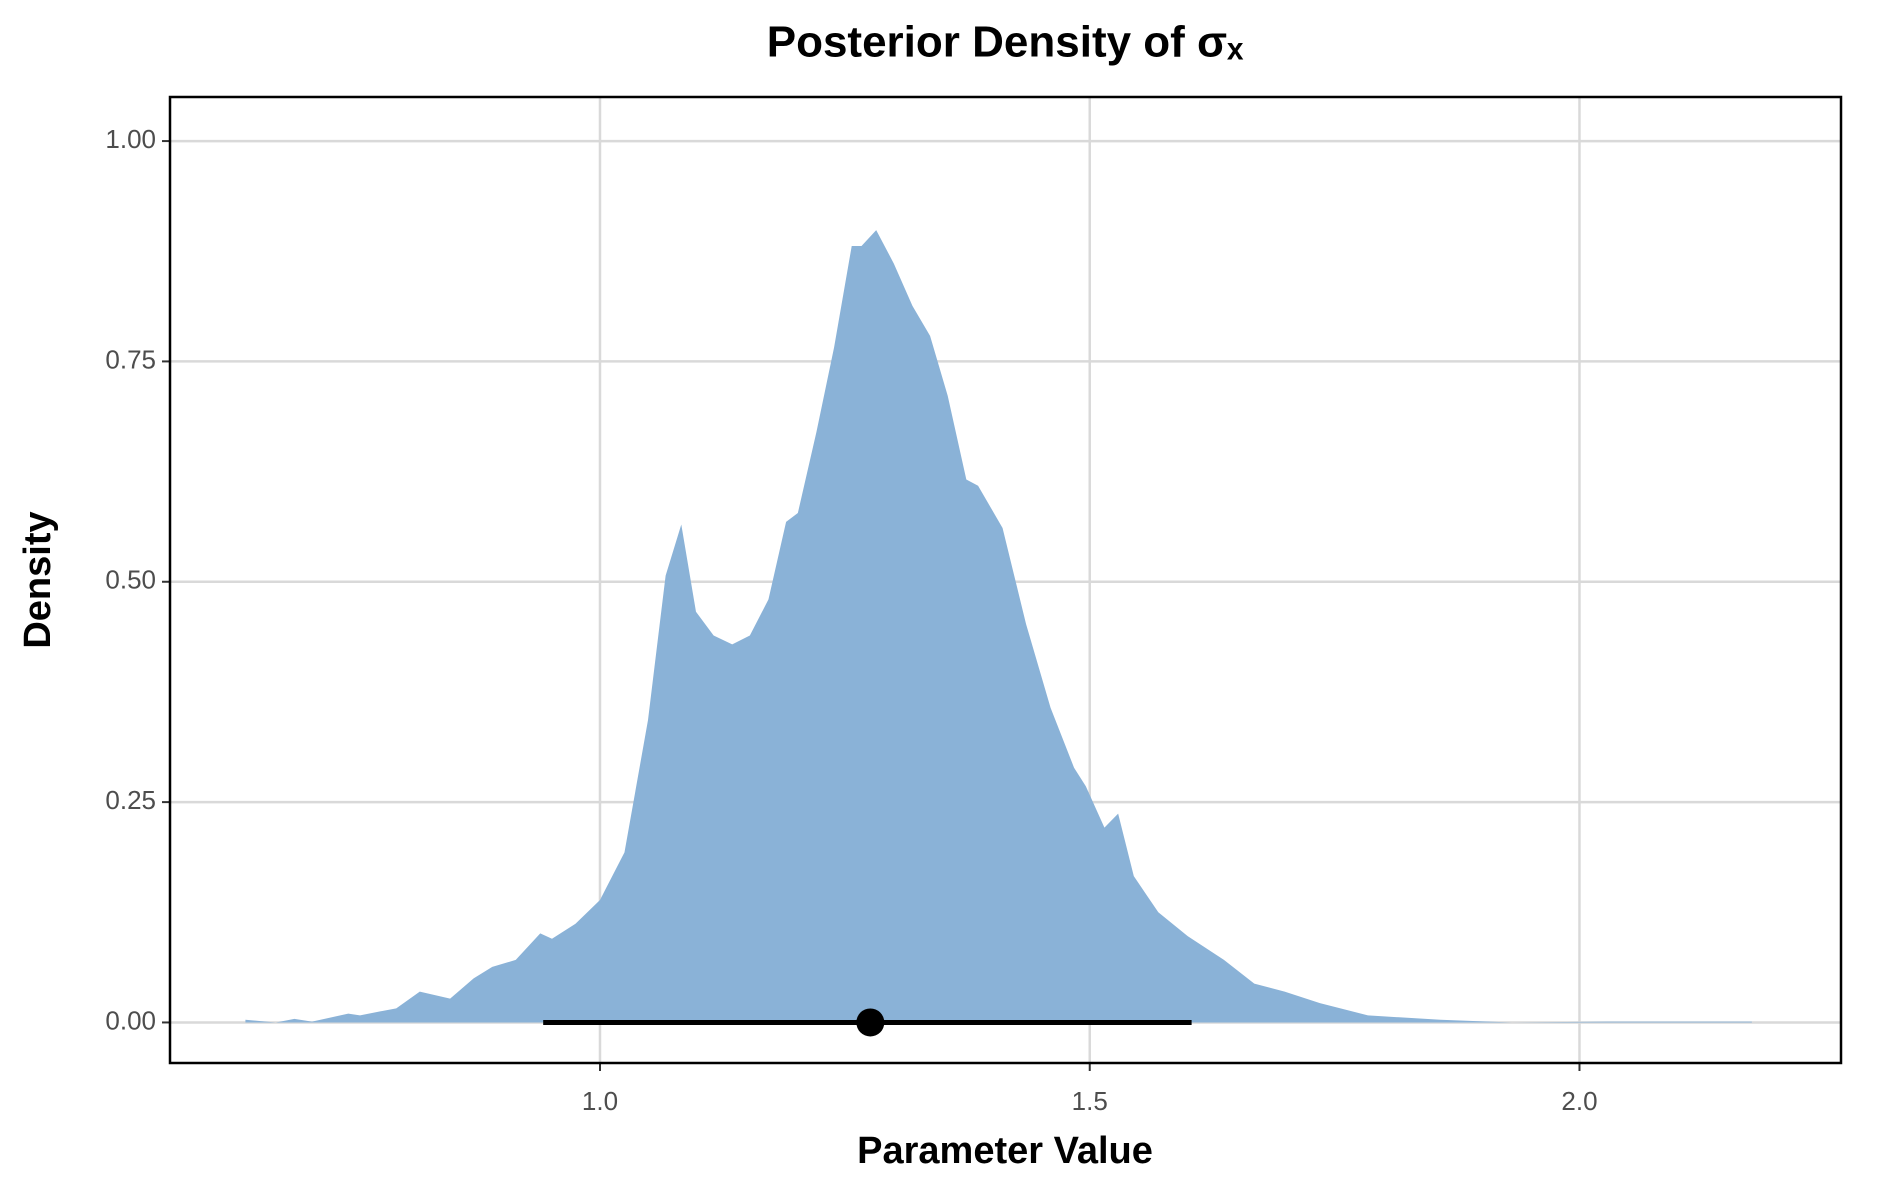 This screenshot has width=1880, height=1200. I want to click on x-axis-title: Parameter Value, so click(1005, 1151).